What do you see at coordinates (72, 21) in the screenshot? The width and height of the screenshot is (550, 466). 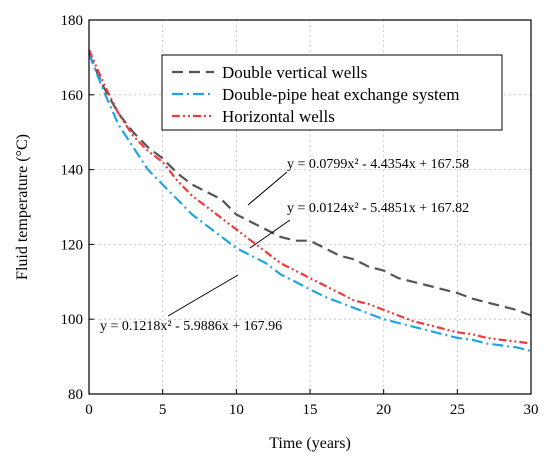 I see `y-tick-label: 180` at bounding box center [72, 21].